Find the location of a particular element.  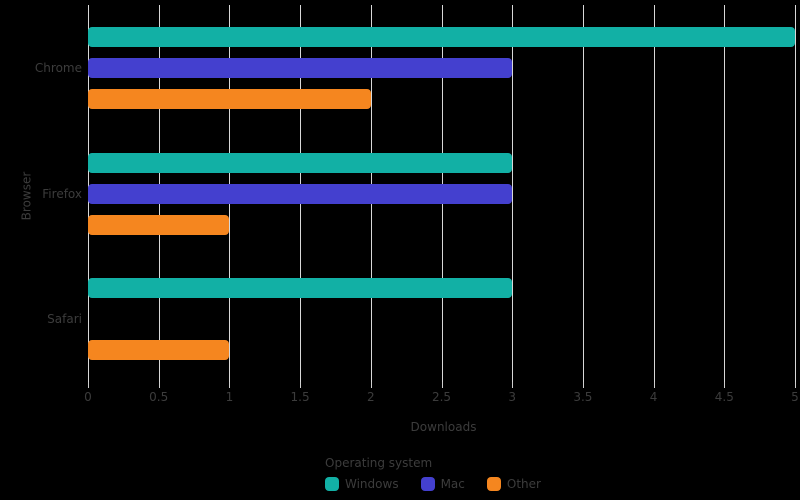

x-axis-tick-label: 1 is located at coordinates (229, 397).